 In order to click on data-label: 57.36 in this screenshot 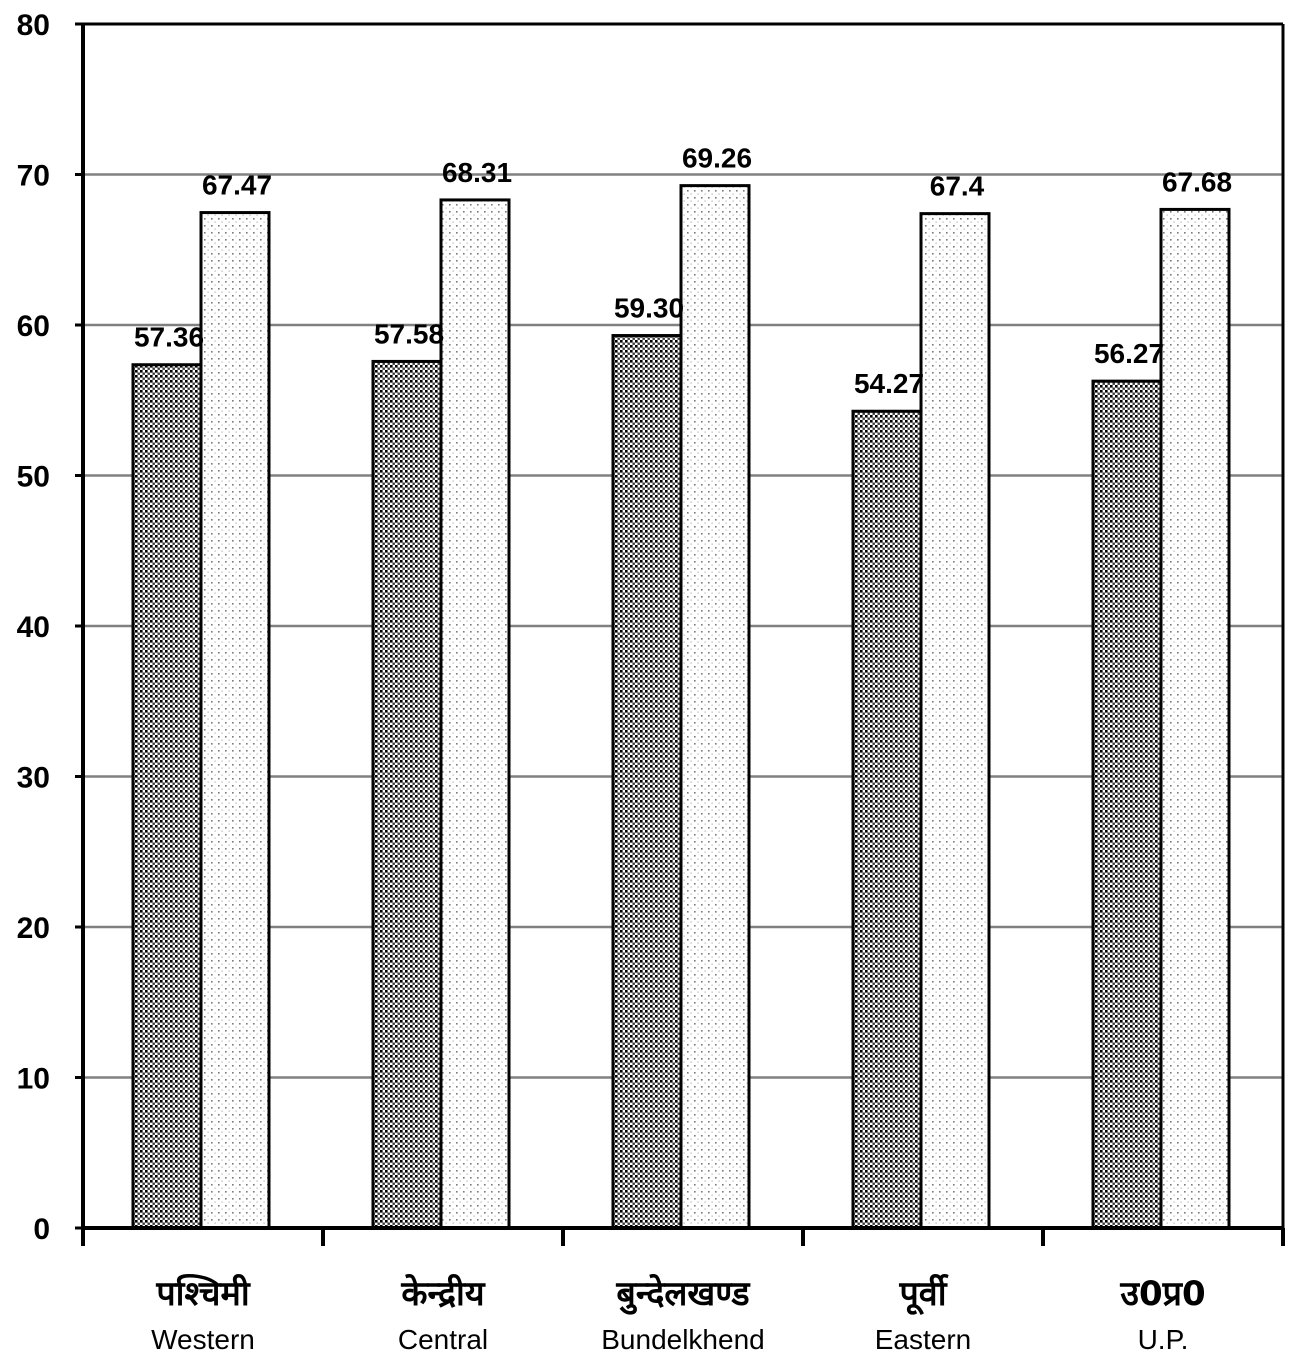, I will do `click(169, 337)`.